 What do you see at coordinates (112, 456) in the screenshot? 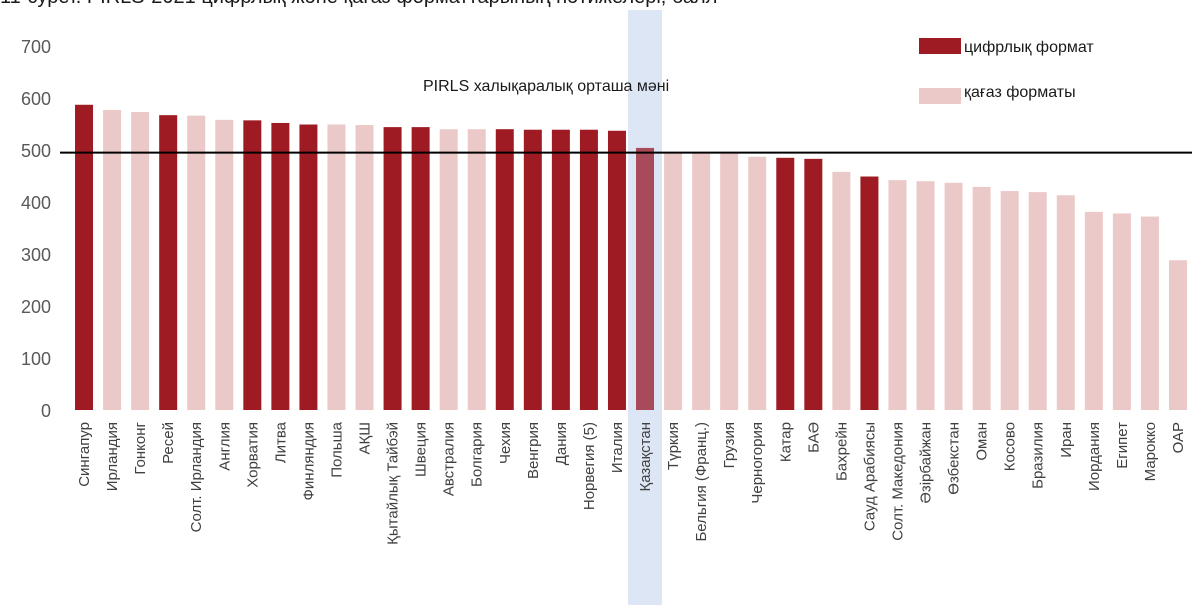
I see `x-tick-label: Ирландия` at bounding box center [112, 456].